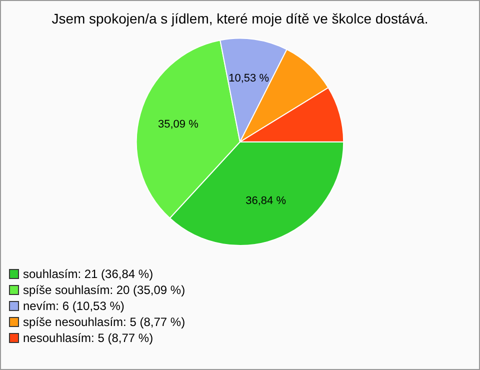  I want to click on data-label: 35,09 %, so click(178, 124).